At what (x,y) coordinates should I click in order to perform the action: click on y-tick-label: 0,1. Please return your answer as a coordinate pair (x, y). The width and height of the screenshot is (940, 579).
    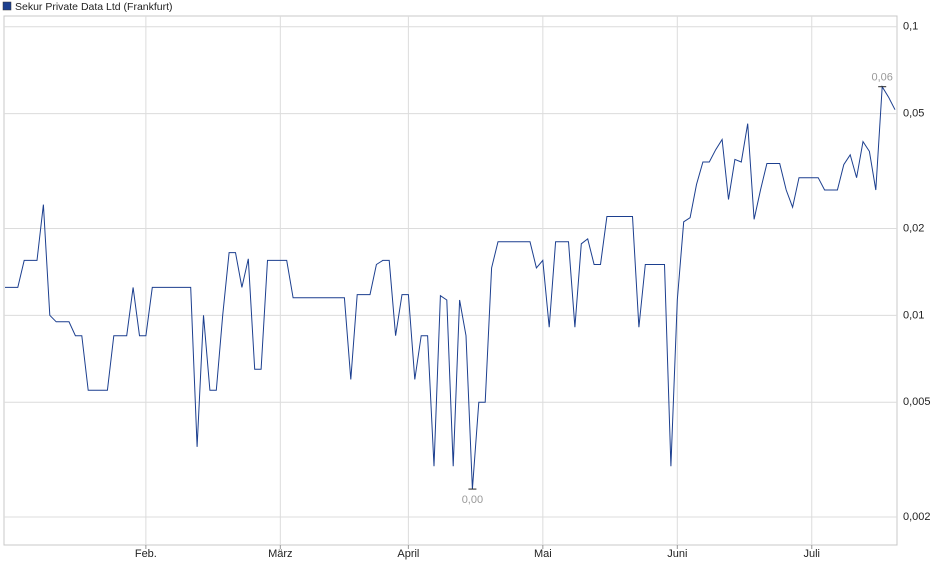
    Looking at the image, I should click on (910, 27).